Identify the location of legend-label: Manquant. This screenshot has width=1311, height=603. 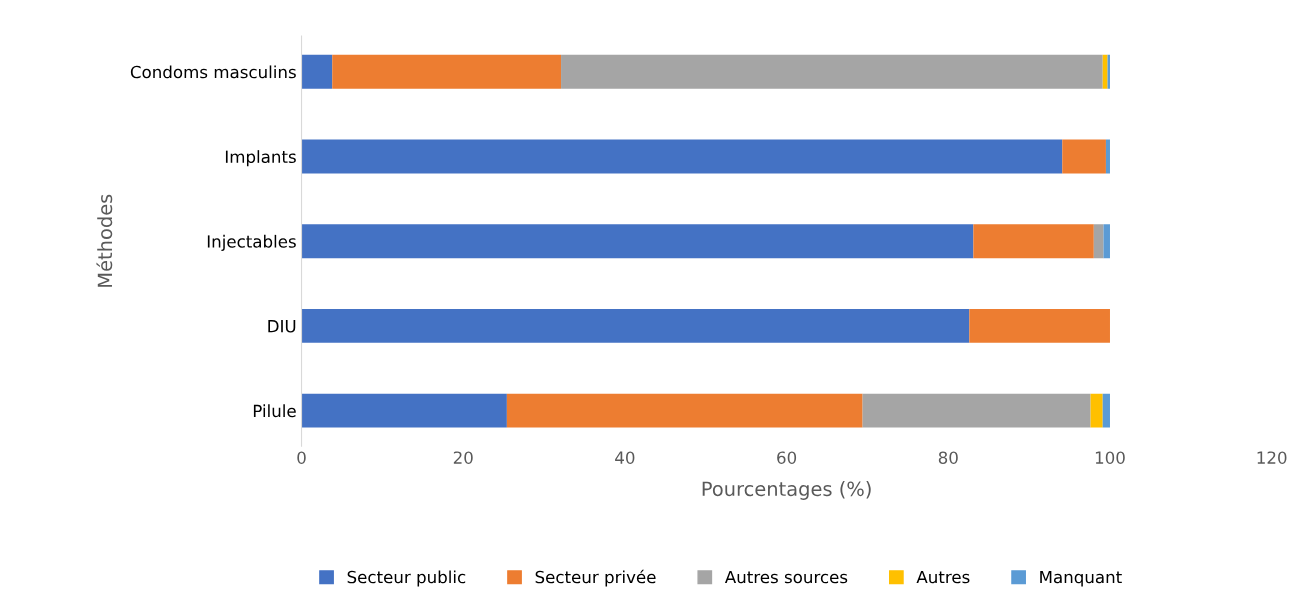
(1081, 578).